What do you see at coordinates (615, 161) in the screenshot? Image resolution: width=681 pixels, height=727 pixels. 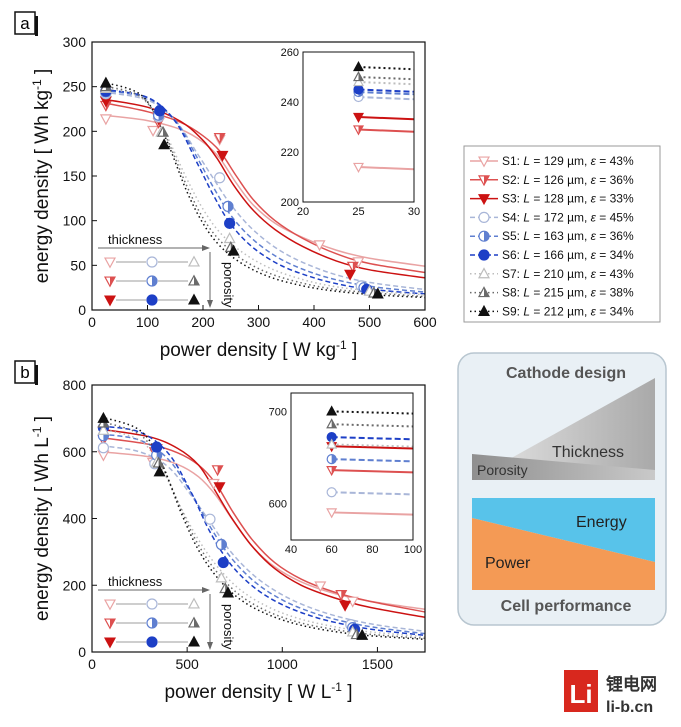 I see `legend-tail: = 43%` at bounding box center [615, 161].